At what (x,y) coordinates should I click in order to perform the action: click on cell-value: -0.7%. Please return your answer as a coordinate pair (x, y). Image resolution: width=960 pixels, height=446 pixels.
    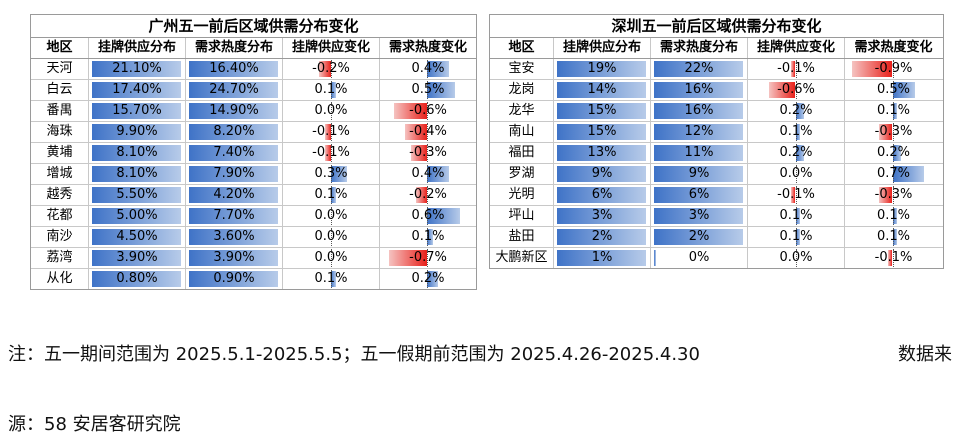
    Looking at the image, I should click on (428, 257).